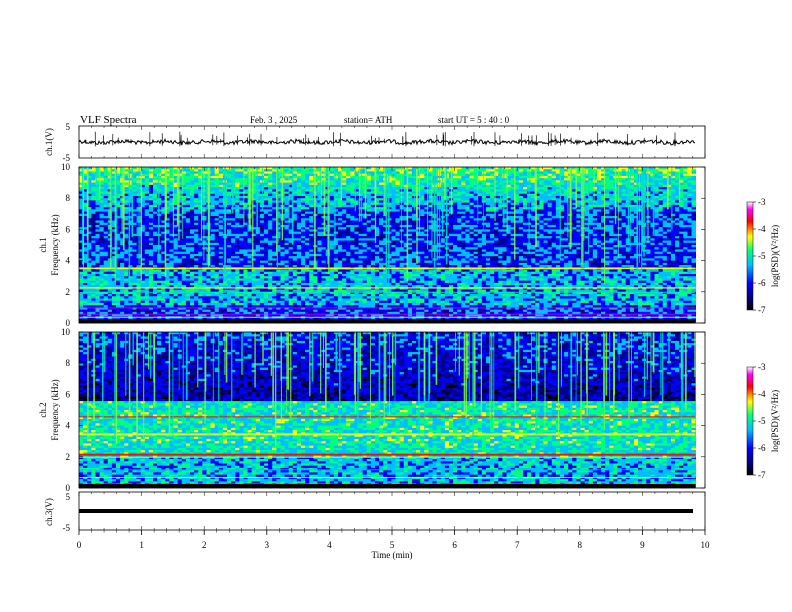  What do you see at coordinates (368, 120) in the screenshot?
I see `station-label: station= ATH` at bounding box center [368, 120].